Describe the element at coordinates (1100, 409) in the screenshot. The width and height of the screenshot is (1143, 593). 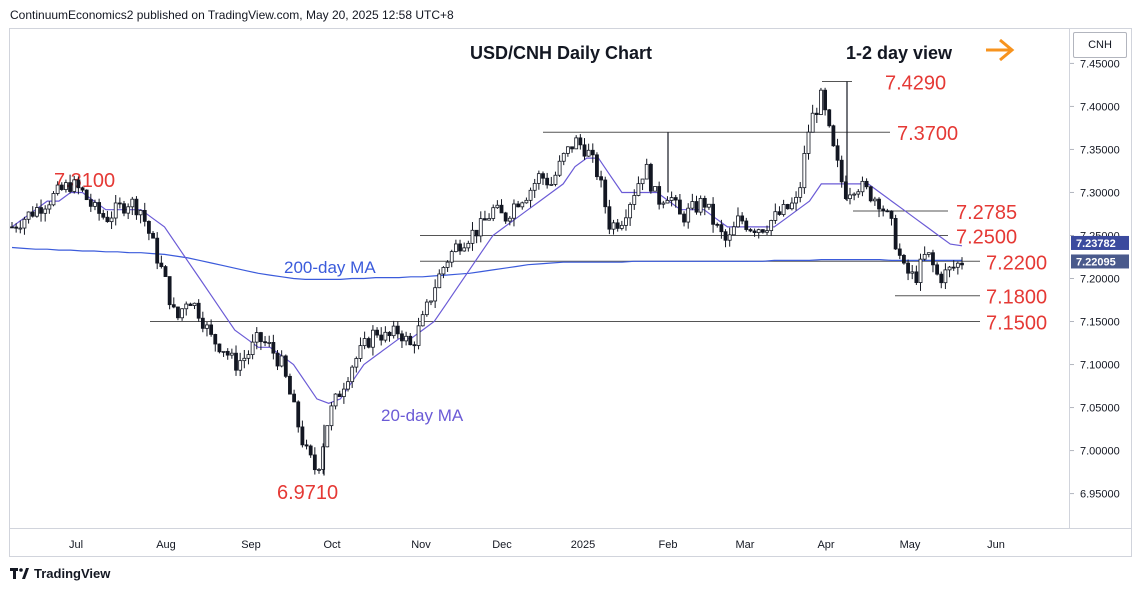
I see `y-tick-label: 7.05000` at that location.